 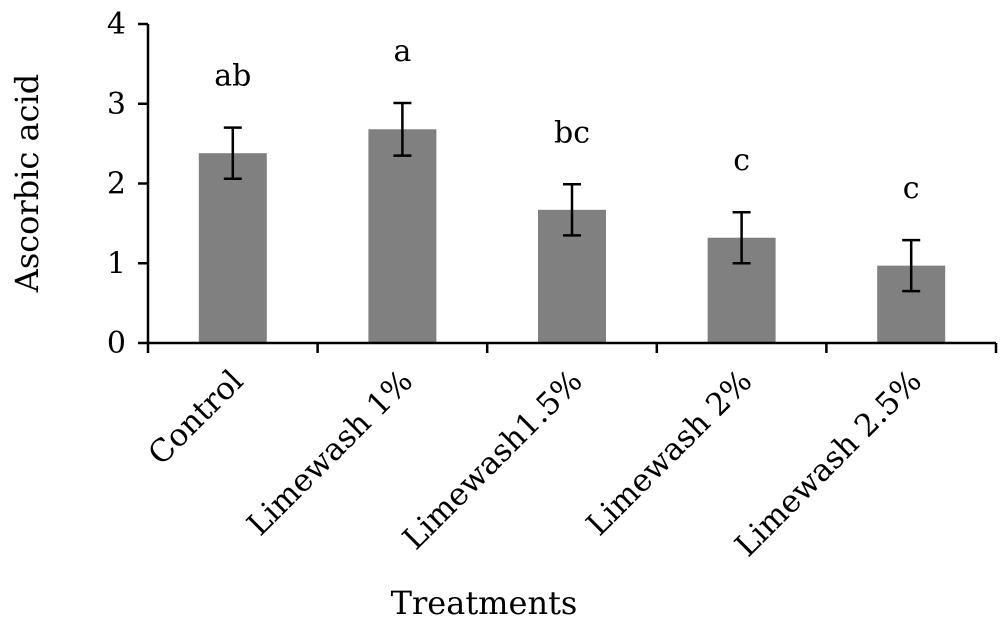 I want to click on x-ticks-group, so click(x=572, y=348).